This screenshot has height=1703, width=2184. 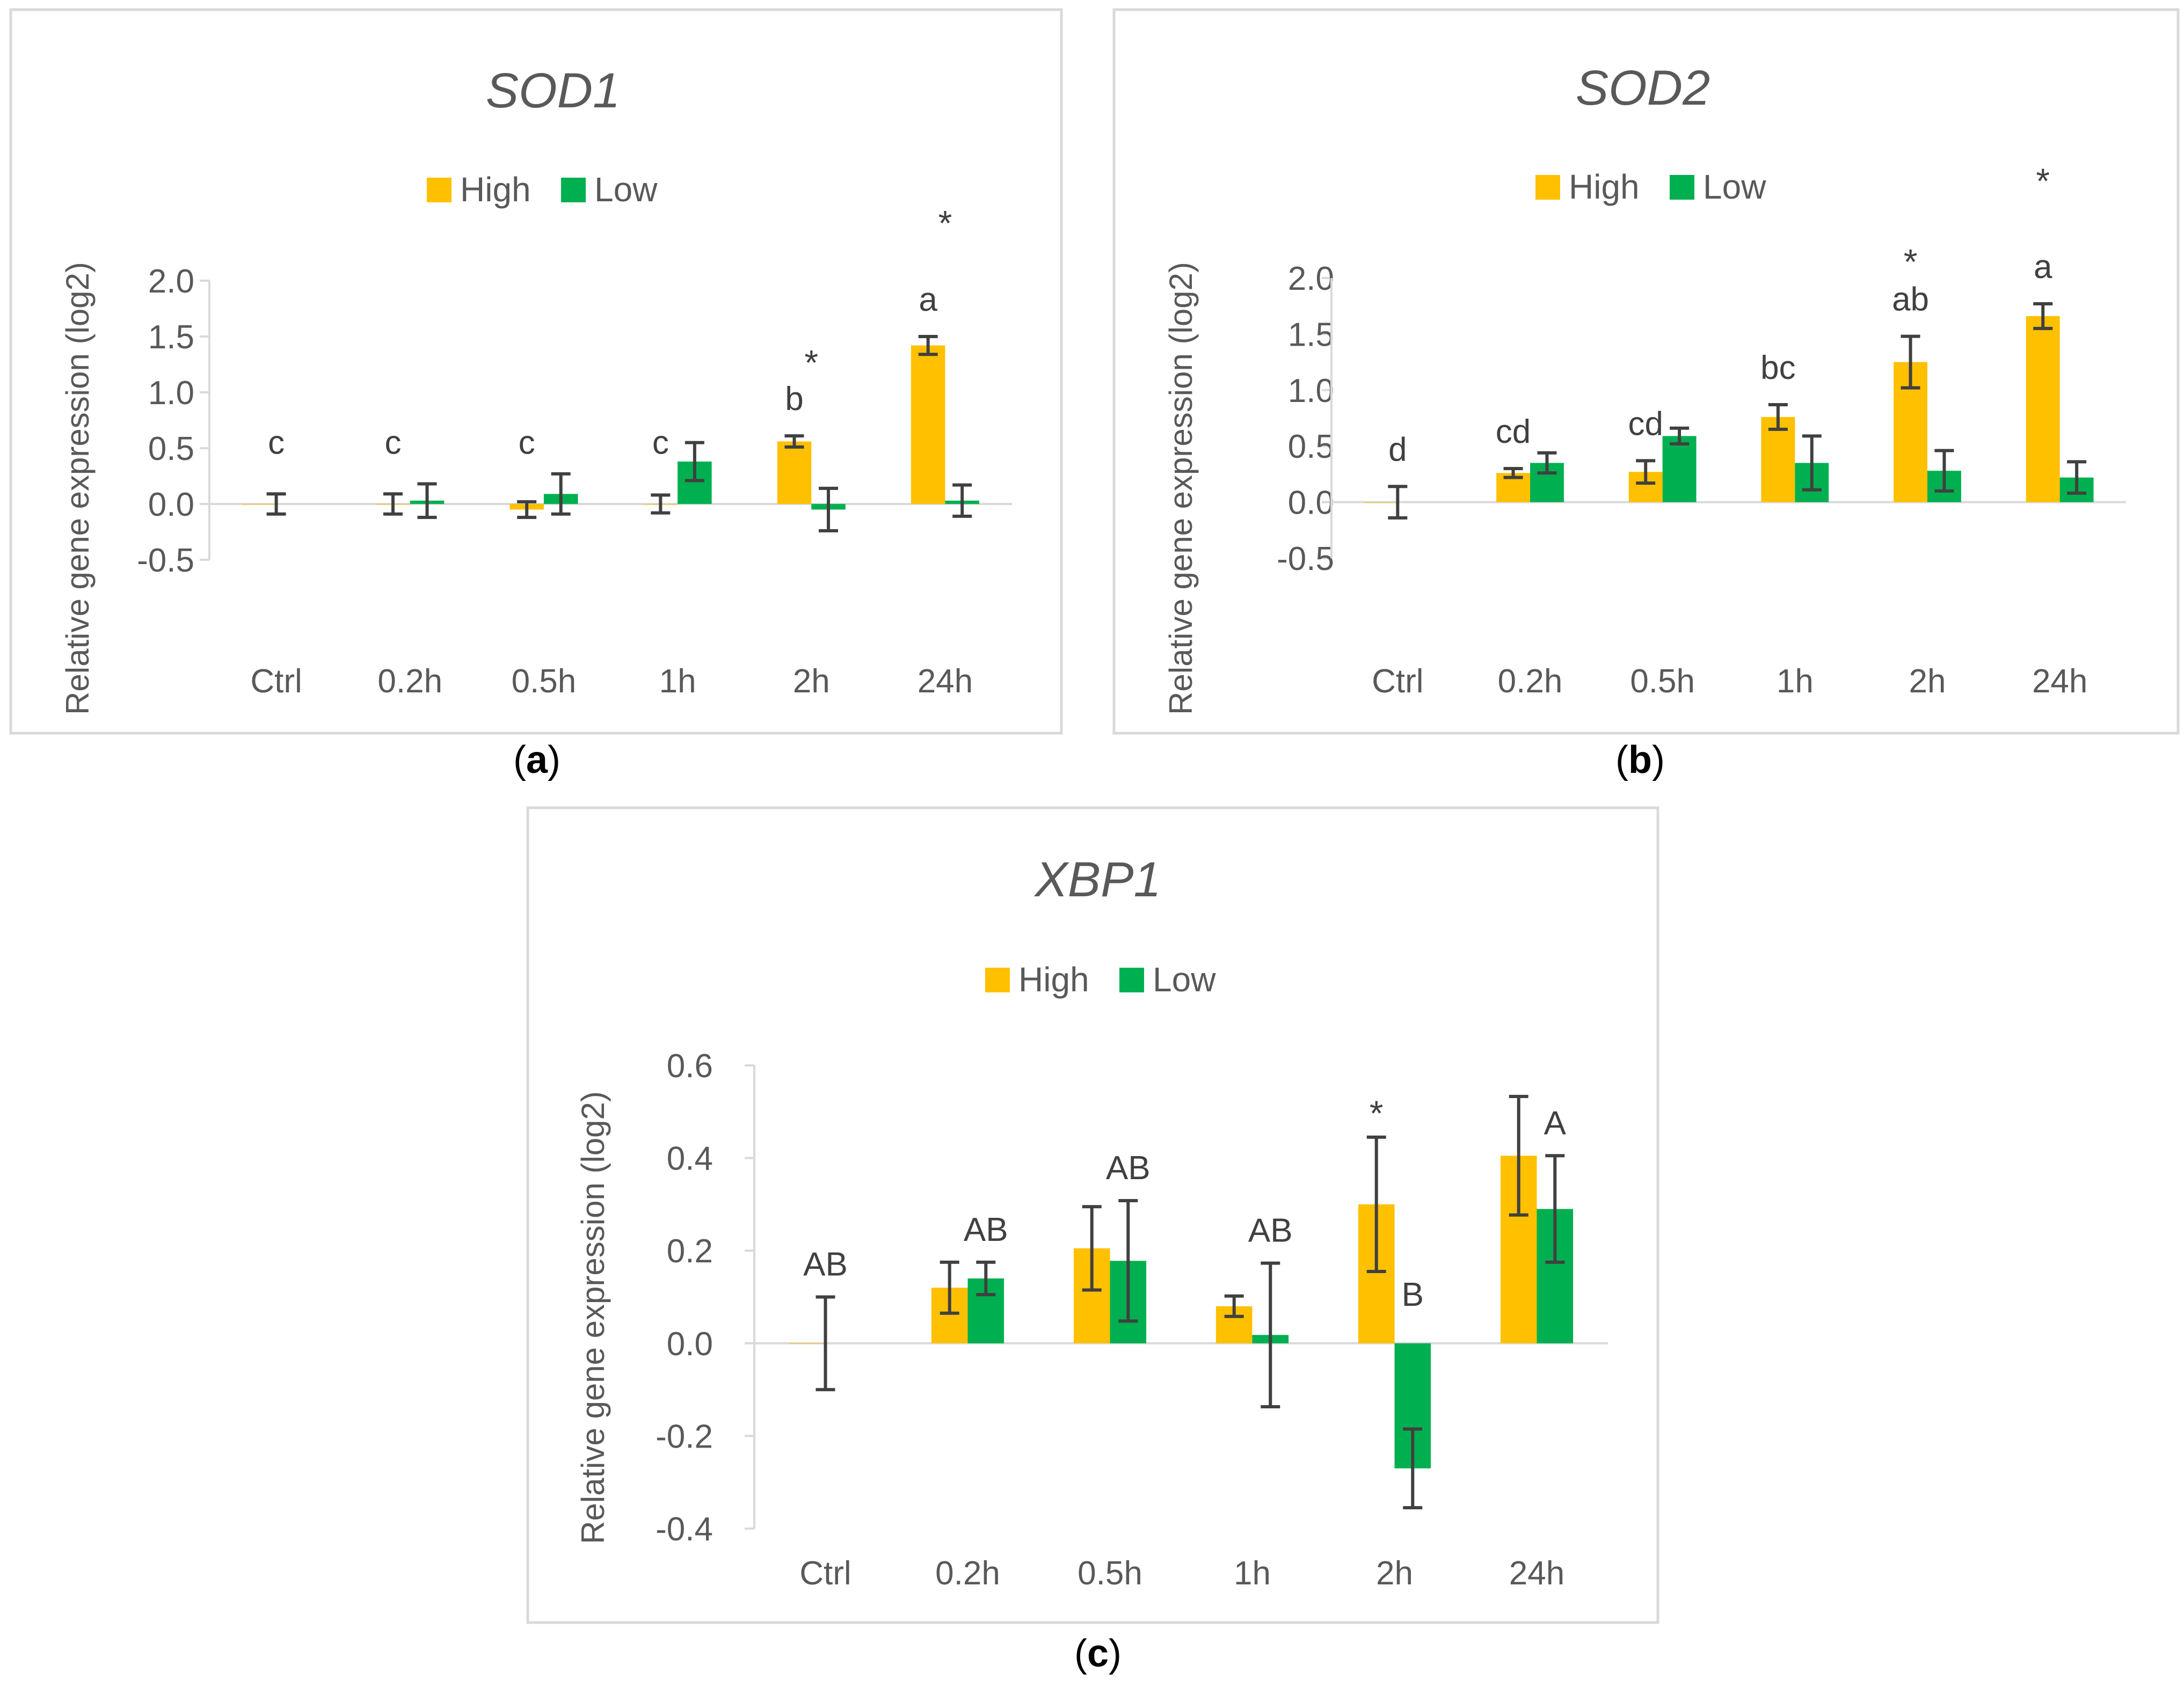 I want to click on y-tick-label: -0.2, so click(x=685, y=1436).